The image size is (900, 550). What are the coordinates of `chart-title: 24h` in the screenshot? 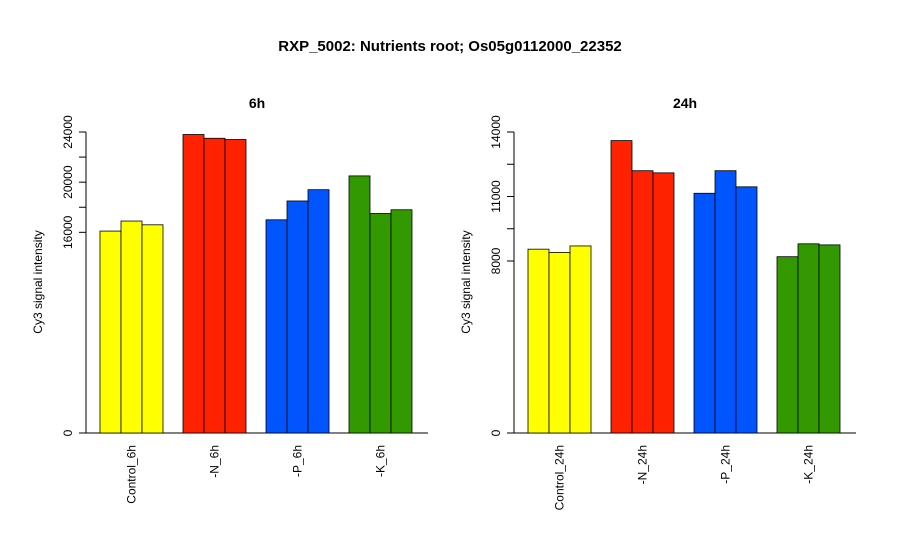 It's located at (685, 103).